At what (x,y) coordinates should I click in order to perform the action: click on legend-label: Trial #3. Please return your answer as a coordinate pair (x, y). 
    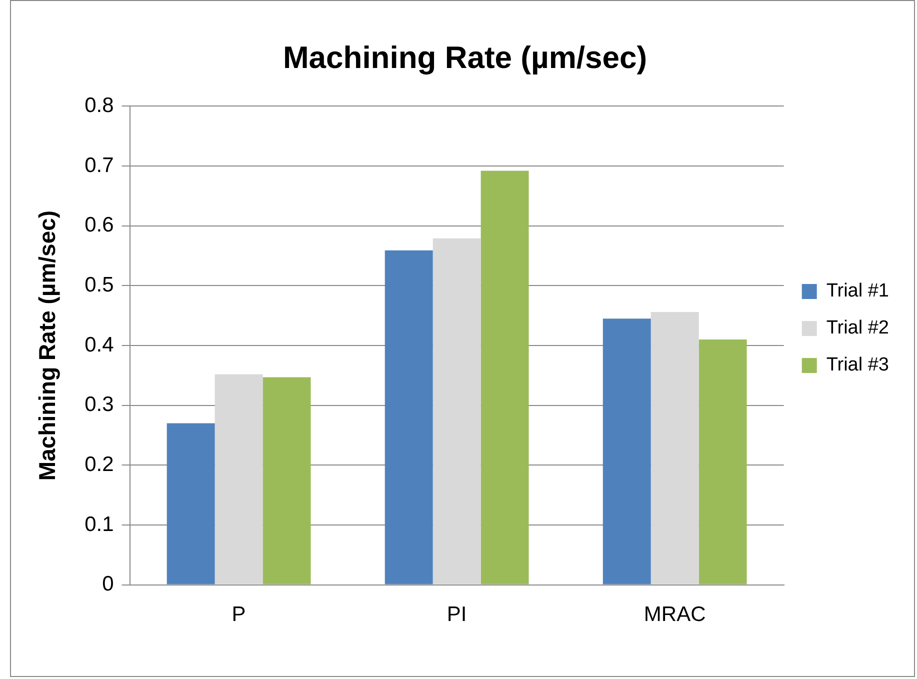
    Looking at the image, I should click on (858, 365).